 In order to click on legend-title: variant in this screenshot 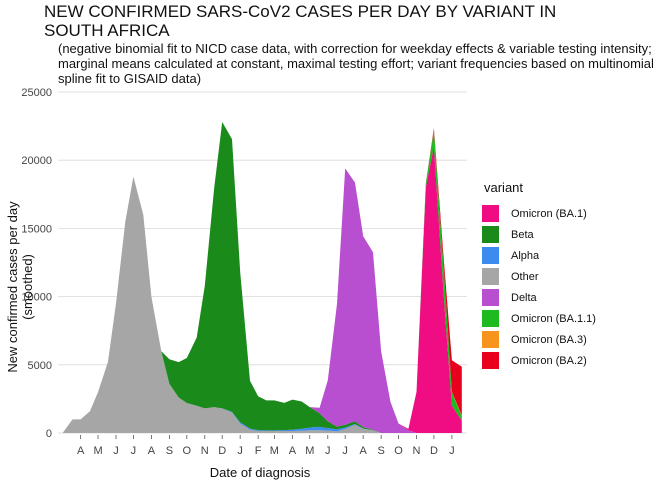, I will do `click(504, 187)`.